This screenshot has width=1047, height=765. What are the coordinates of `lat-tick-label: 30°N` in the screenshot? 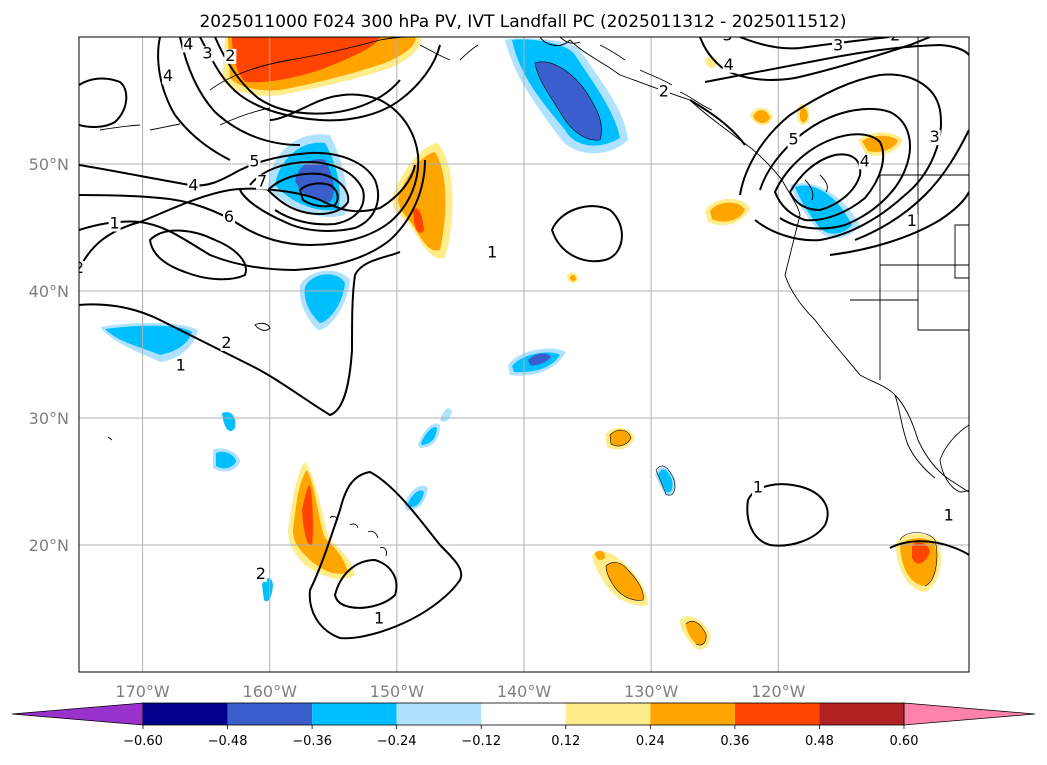 It's located at (49, 418).